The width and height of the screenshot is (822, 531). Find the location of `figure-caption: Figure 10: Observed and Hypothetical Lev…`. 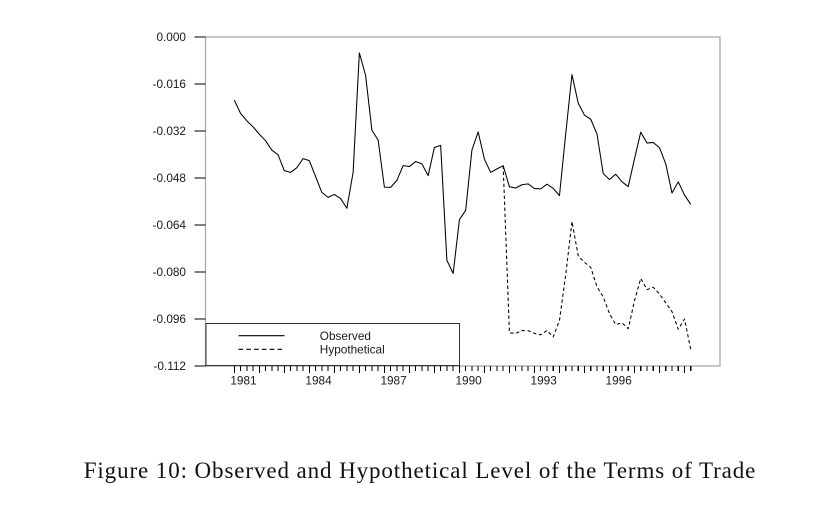

figure-caption: Figure 10: Observed and Hypothetical Lev… is located at coordinates (420, 470).